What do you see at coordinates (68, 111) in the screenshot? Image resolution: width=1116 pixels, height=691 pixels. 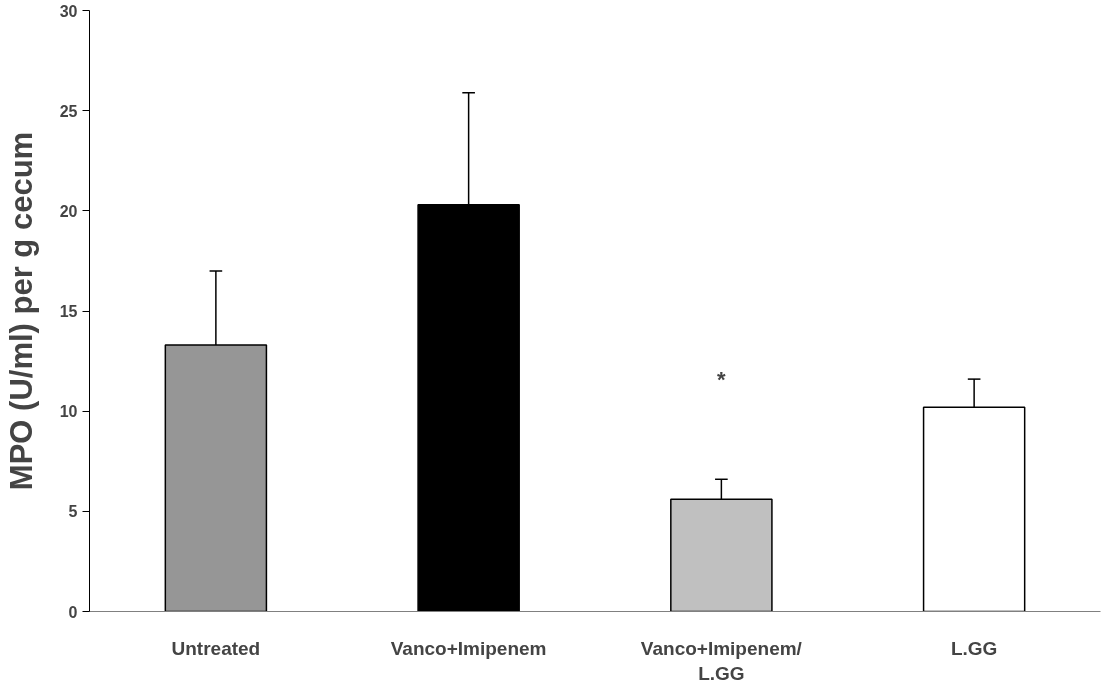 I see `y-tick-label: 25` at bounding box center [68, 111].